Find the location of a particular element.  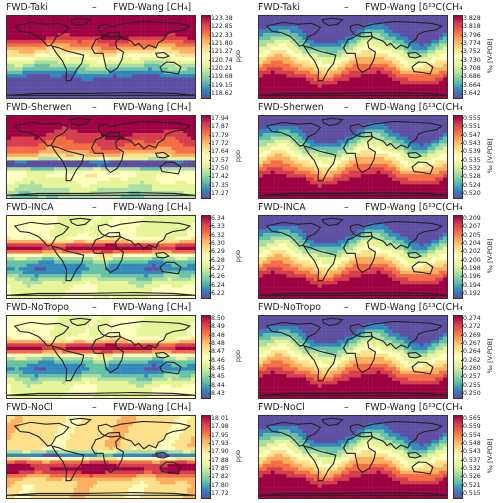

colorbar-tick-label: 0.537 is located at coordinates (471, 460).